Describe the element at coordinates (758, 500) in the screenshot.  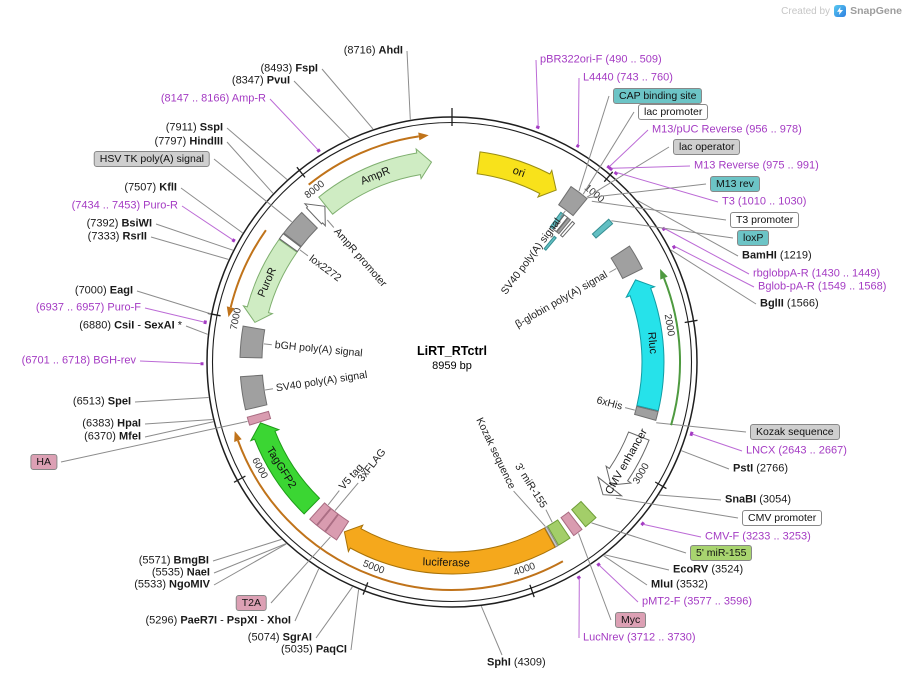
I see `callout-snabi-3054: SnaBI (3054)` at that location.